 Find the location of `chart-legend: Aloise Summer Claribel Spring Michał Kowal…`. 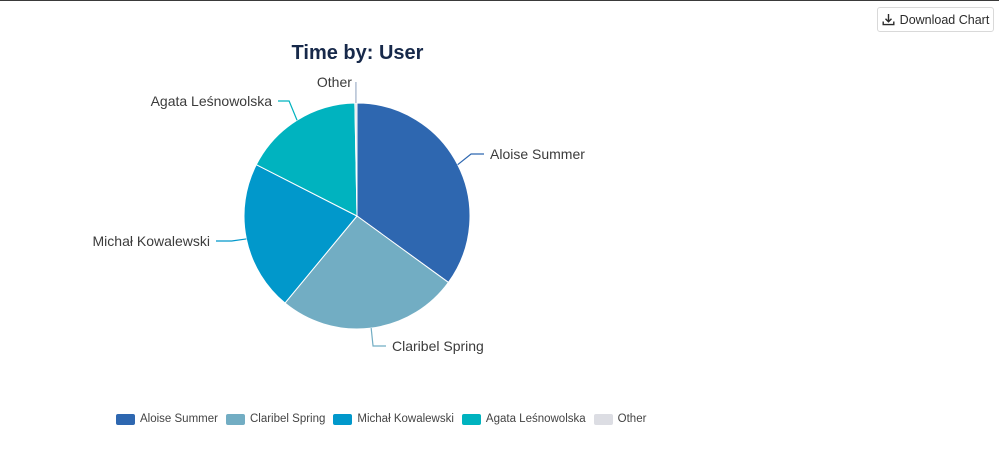

chart-legend: Aloise Summer Claribel Spring Michał Kowal… is located at coordinates (381, 419).